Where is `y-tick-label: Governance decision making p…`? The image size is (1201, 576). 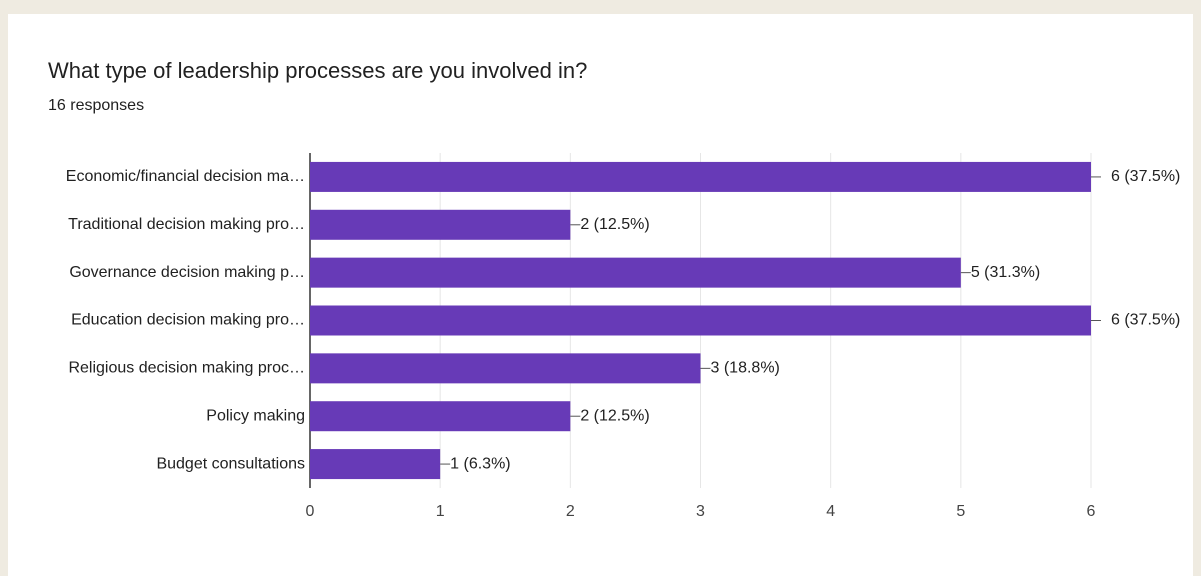
y-tick-label: Governance decision making p… is located at coordinates (187, 272).